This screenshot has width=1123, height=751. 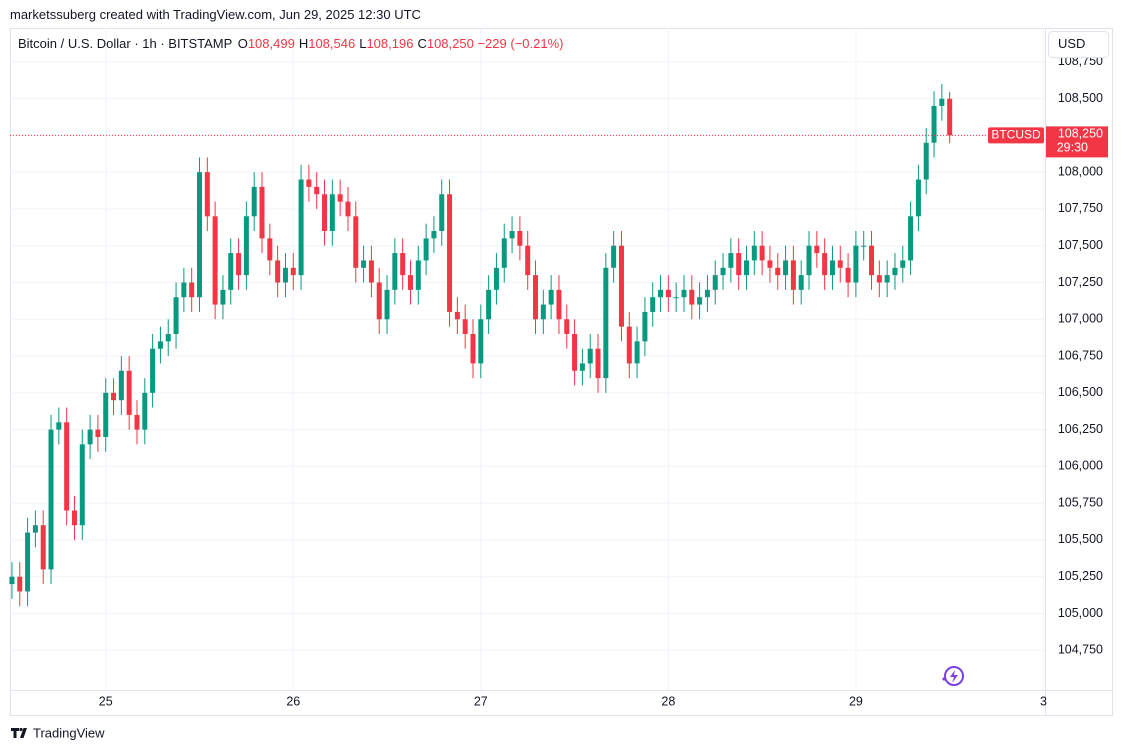 I want to click on ohlc-value: 108,196, so click(x=390, y=43).